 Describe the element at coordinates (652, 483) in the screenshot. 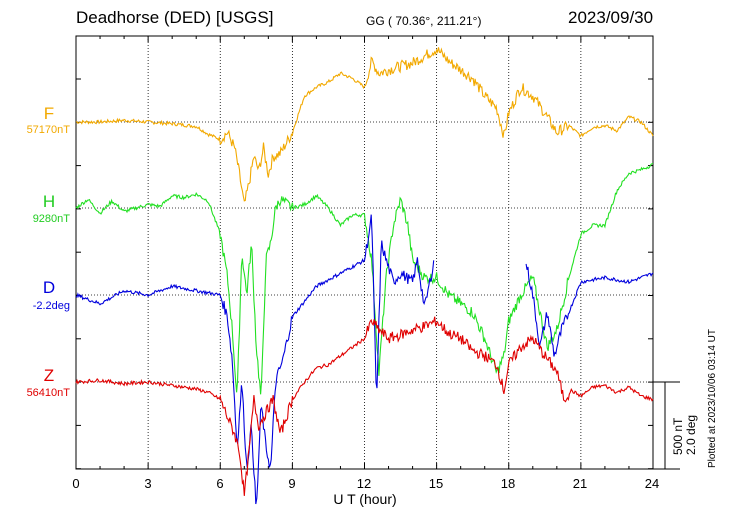

I see `x-tick-24: 24` at that location.